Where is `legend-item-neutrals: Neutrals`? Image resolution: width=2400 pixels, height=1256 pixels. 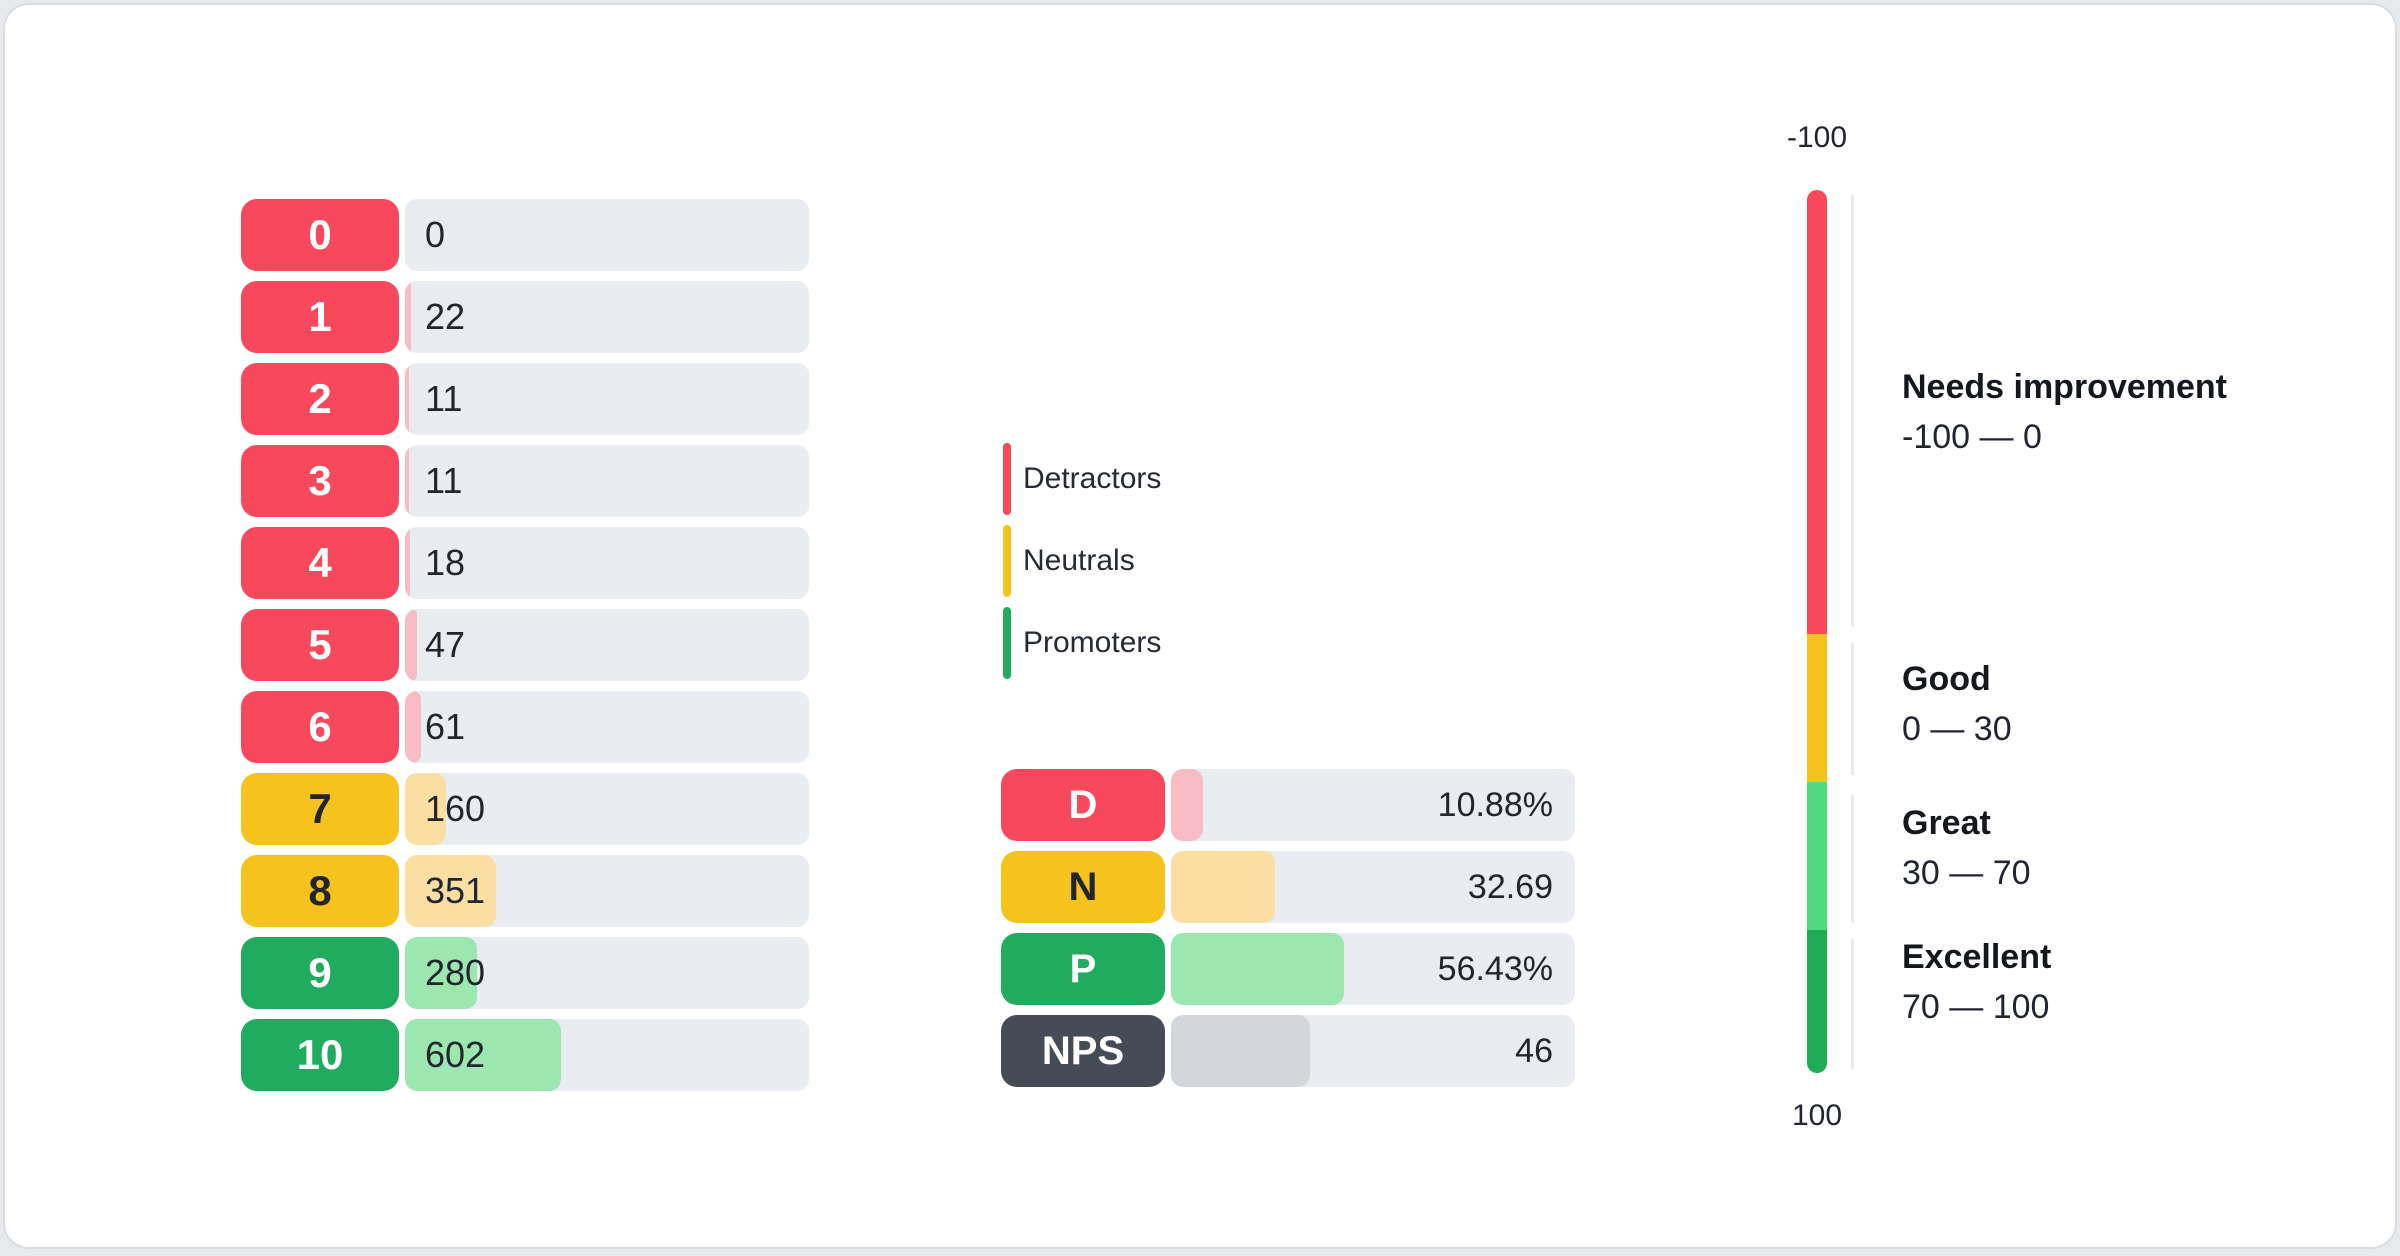 legend-item-neutrals: Neutrals is located at coordinates (1082, 561).